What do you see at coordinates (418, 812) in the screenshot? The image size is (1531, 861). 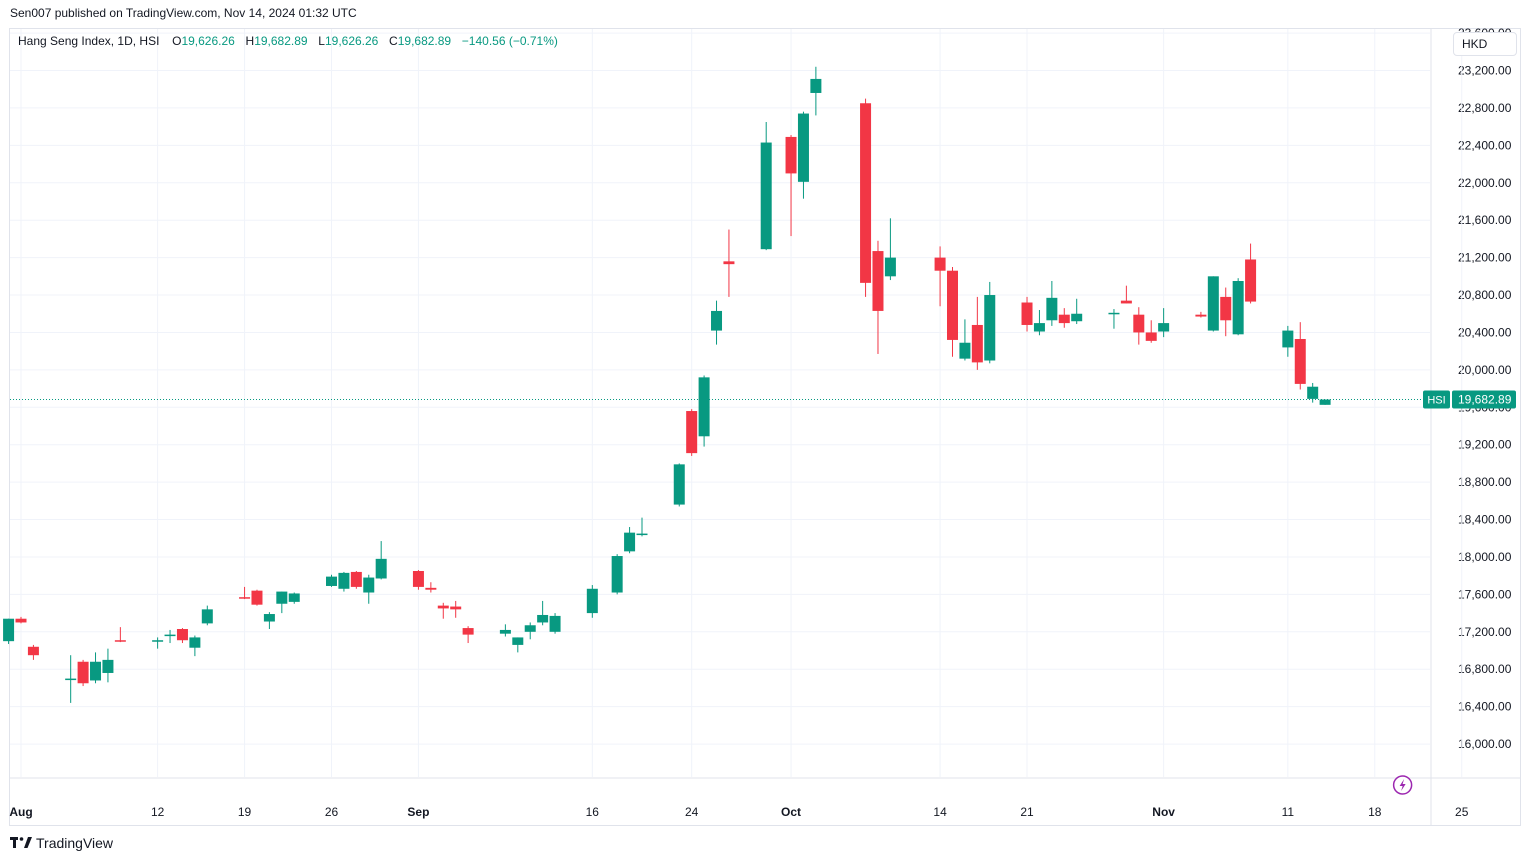 I see `x-tick-label: Sep` at bounding box center [418, 812].